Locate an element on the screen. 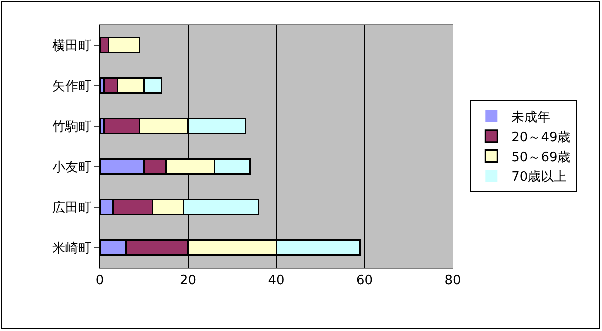 The width and height of the screenshot is (602, 331). x-tick-label: 60 is located at coordinates (365, 281).